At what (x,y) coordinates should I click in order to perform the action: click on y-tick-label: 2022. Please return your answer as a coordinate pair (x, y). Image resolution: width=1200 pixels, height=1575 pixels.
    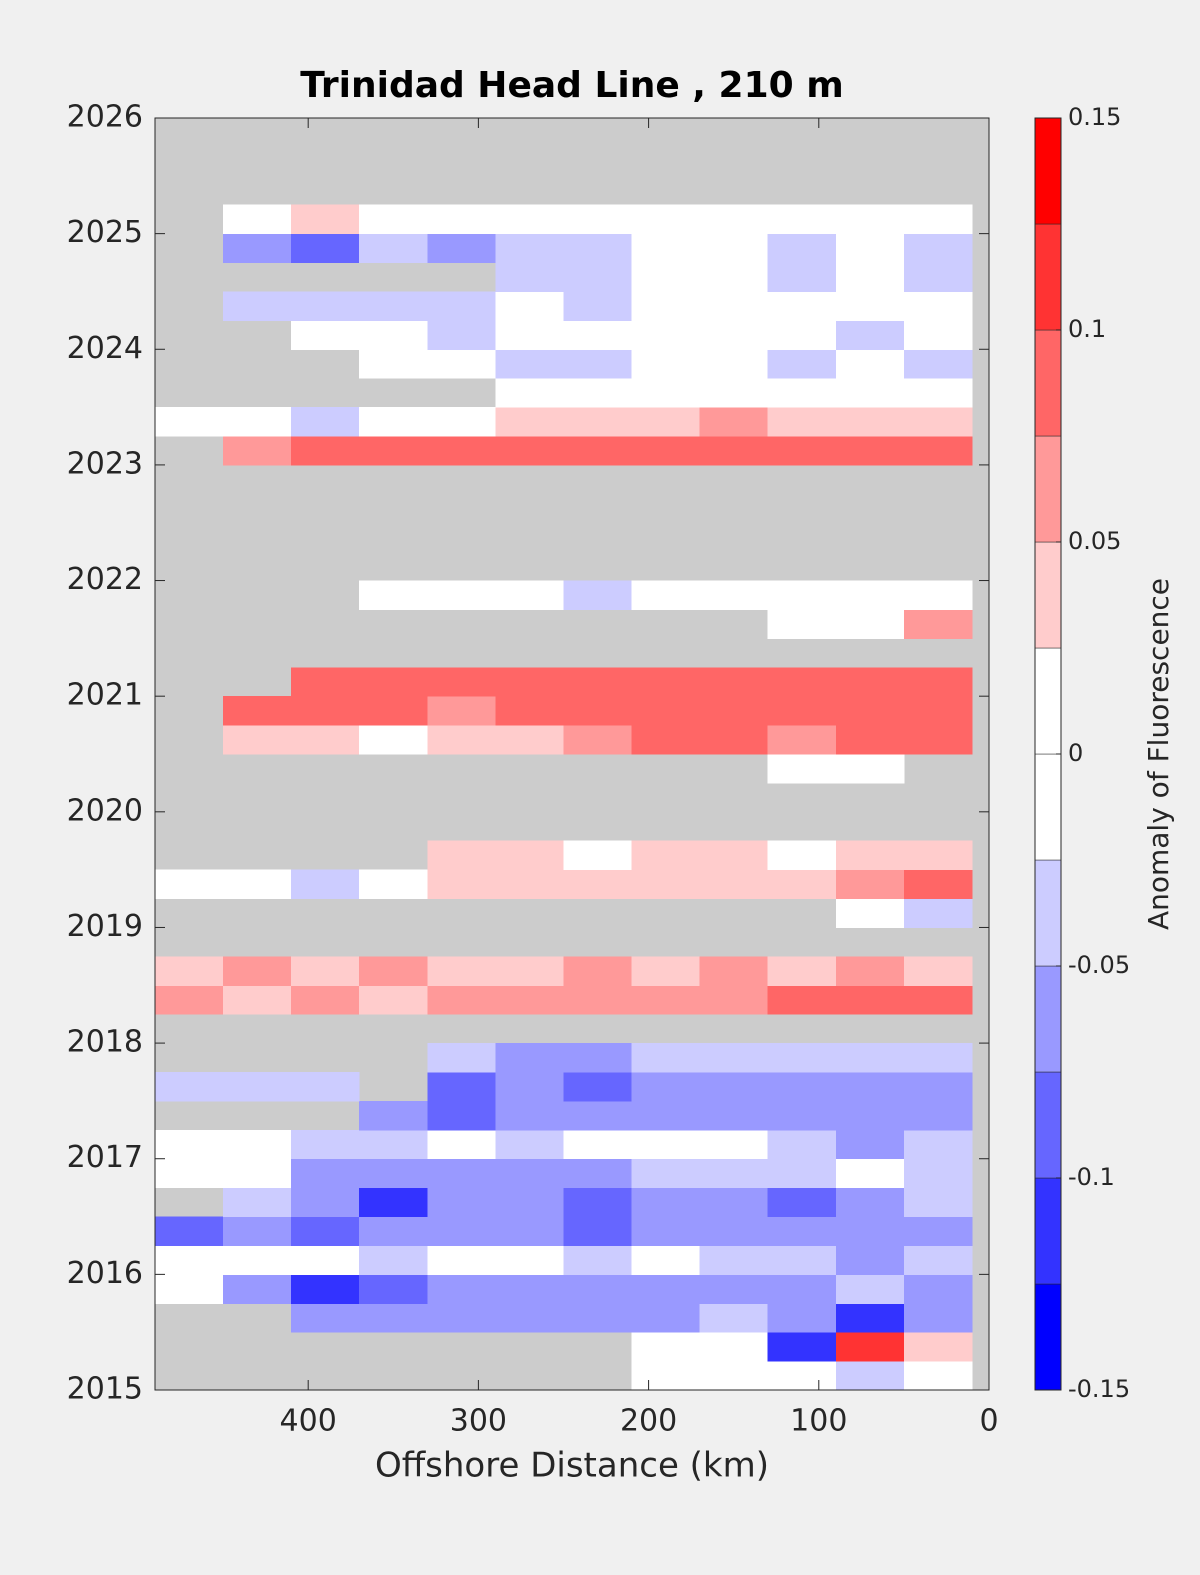
    Looking at the image, I should click on (105, 579).